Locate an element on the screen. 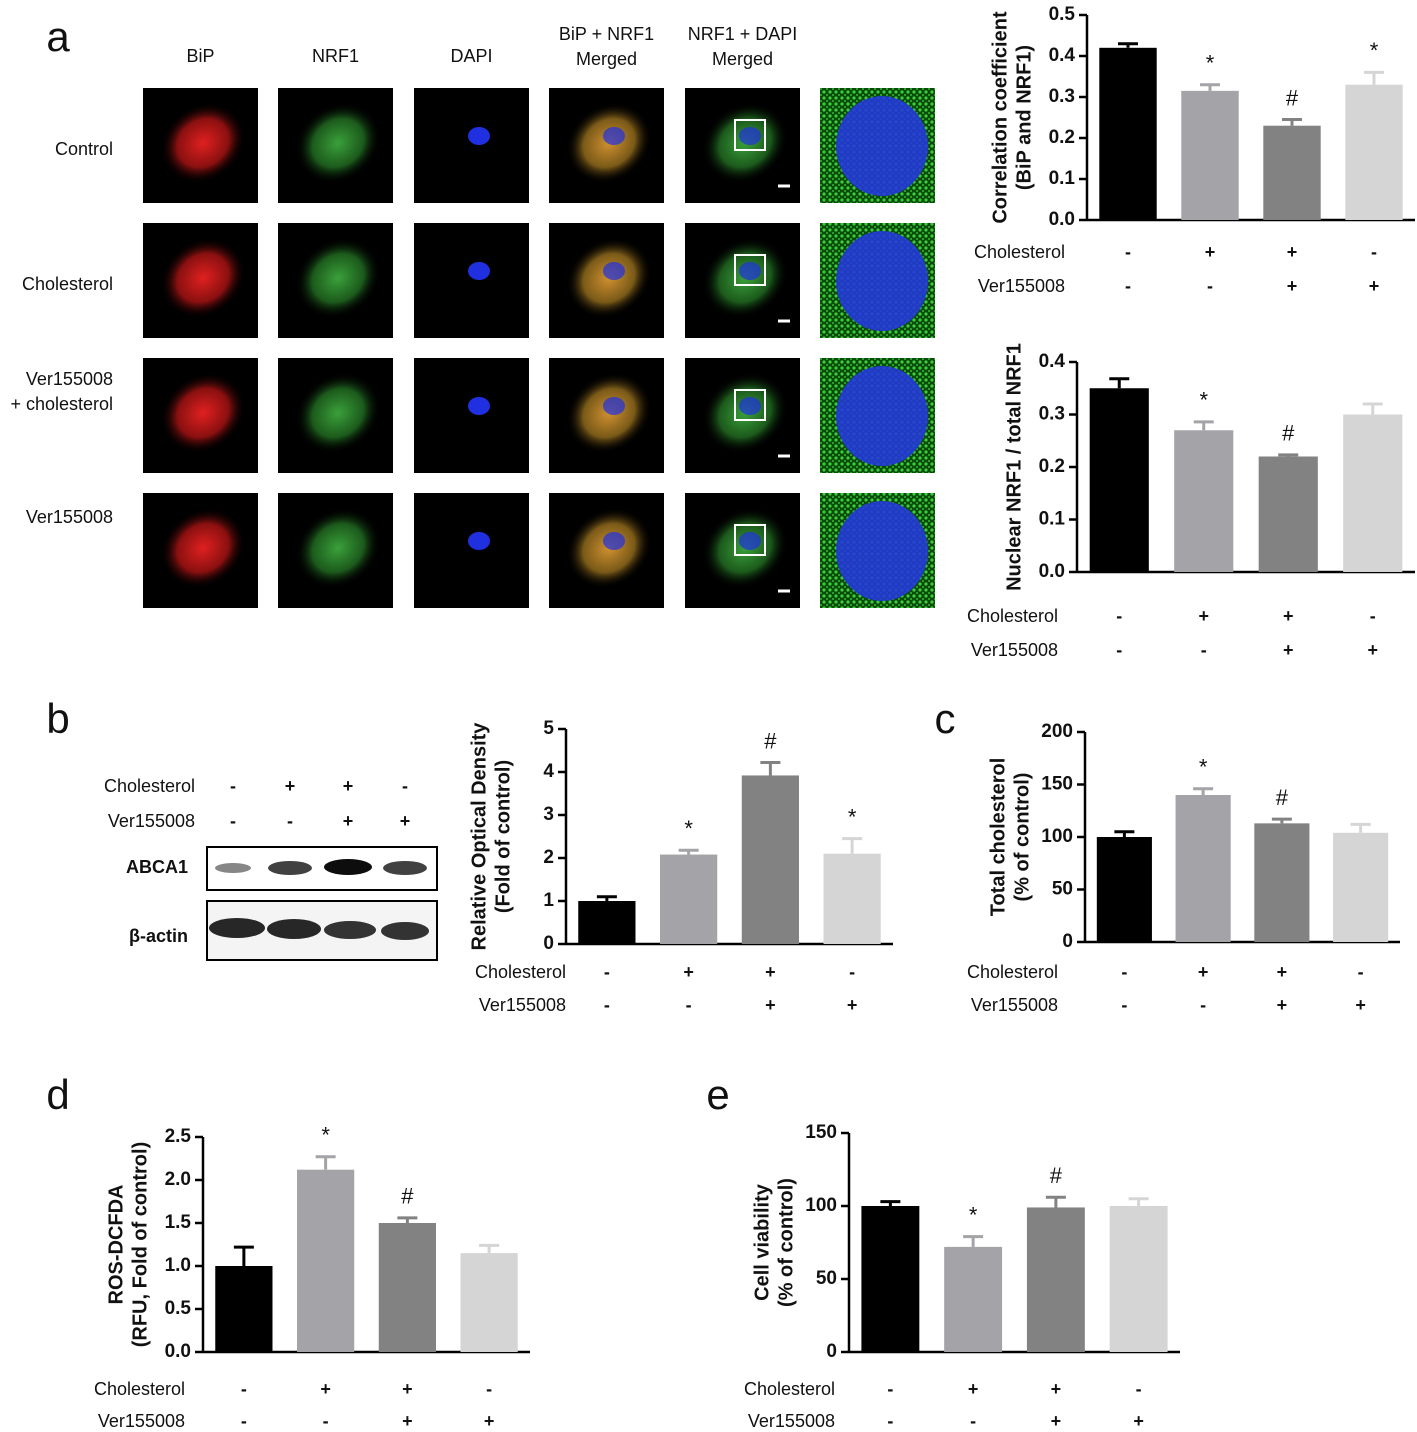  y-axis-label: (% of control) is located at coordinates (786, 1242).